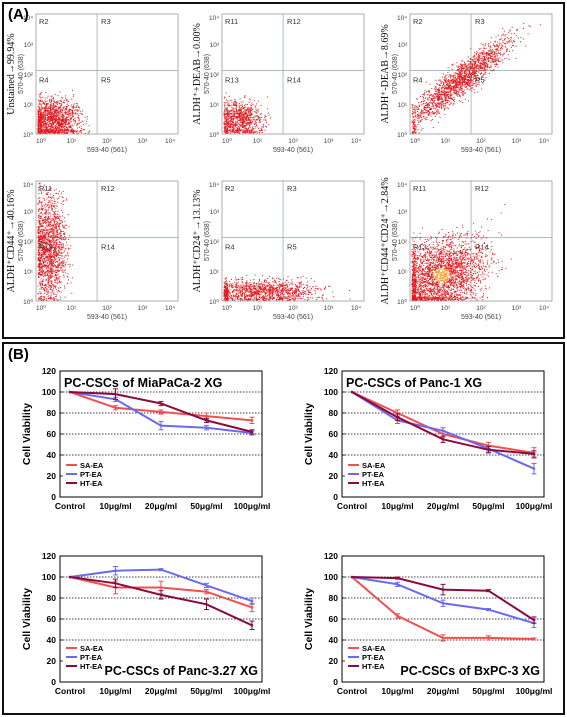 This screenshot has width=567, height=717. What do you see at coordinates (293, 141) in the screenshot?
I see `x-tick-label: 10²` at bounding box center [293, 141].